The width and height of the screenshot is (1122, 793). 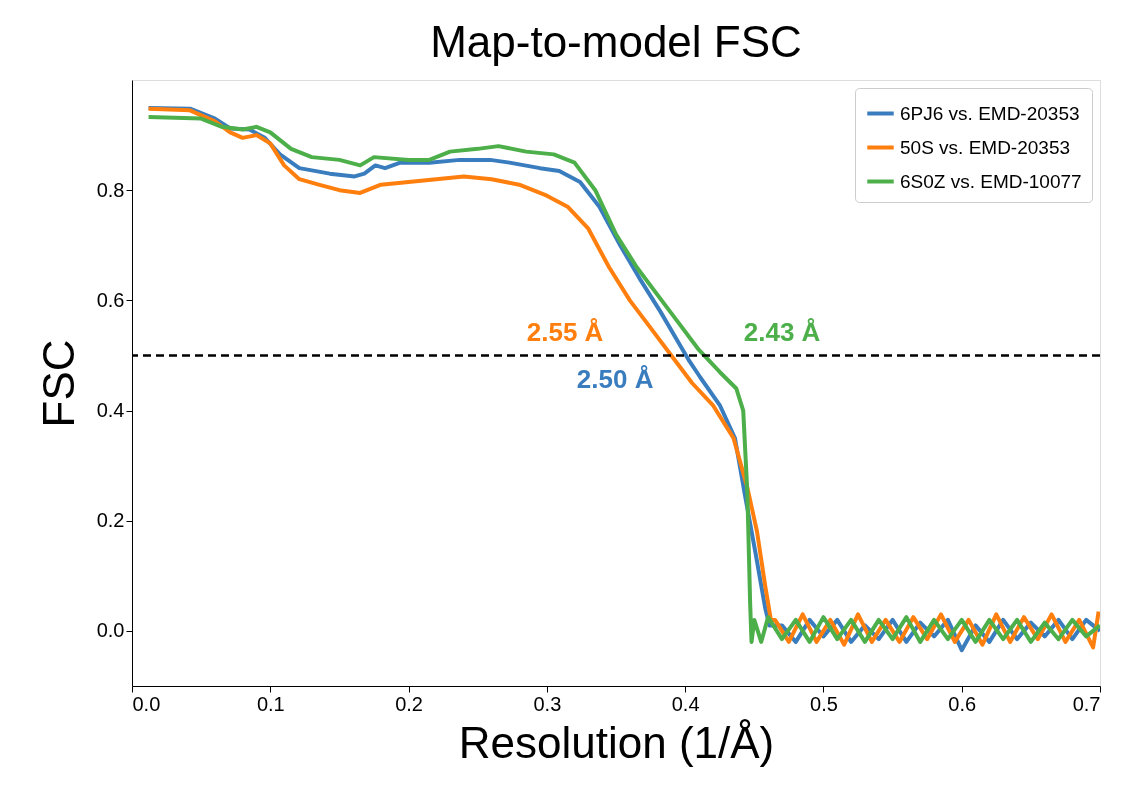 What do you see at coordinates (991, 181) in the screenshot?
I see `legend-label: 6S0Z vs. EMD-10077` at bounding box center [991, 181].